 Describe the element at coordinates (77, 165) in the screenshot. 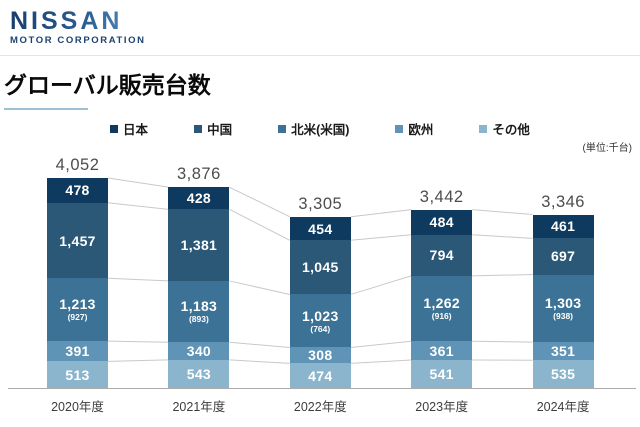

I see `bar-total-label: 4,052` at that location.